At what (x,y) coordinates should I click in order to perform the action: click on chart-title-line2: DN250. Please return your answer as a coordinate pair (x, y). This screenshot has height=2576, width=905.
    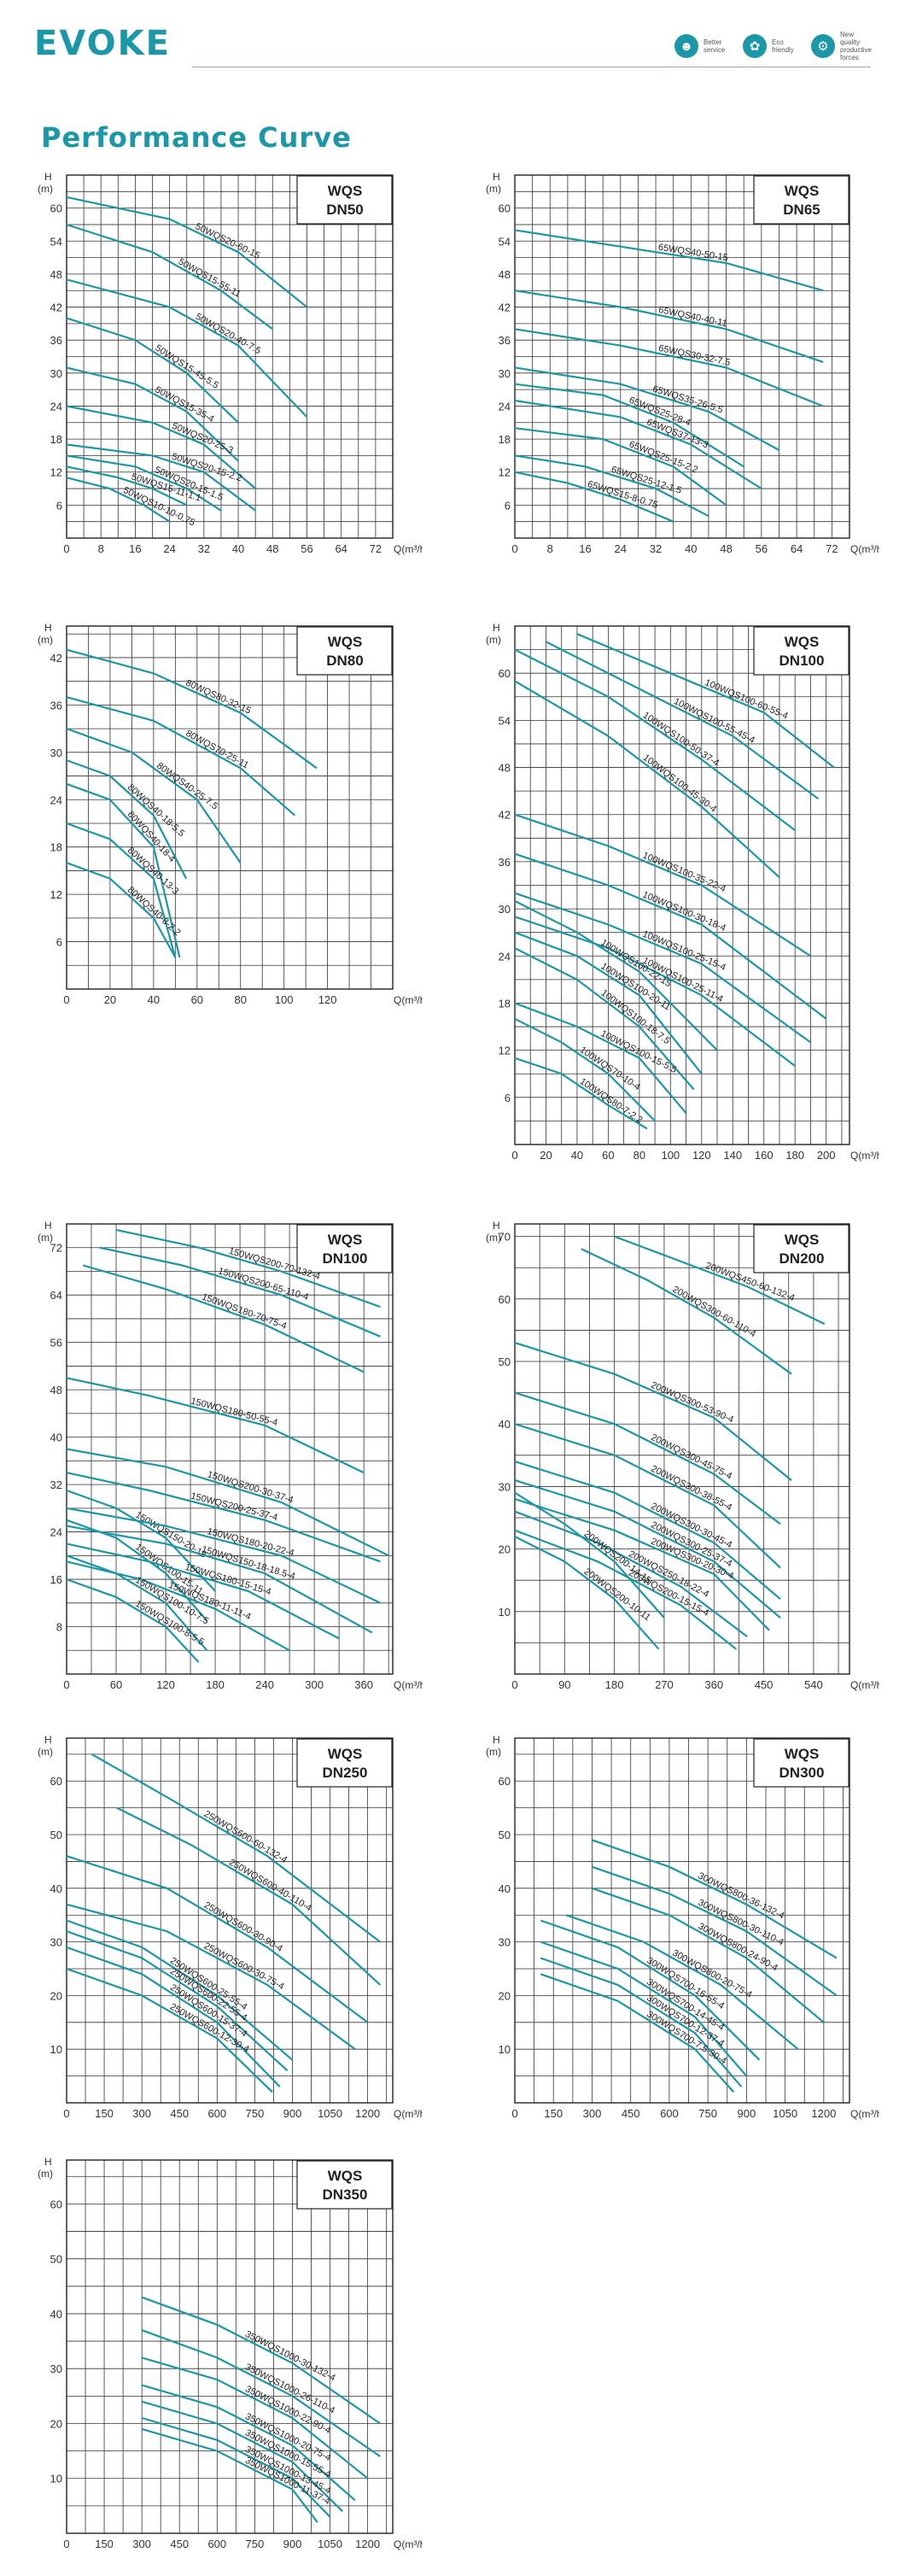
    Looking at the image, I should click on (345, 1773).